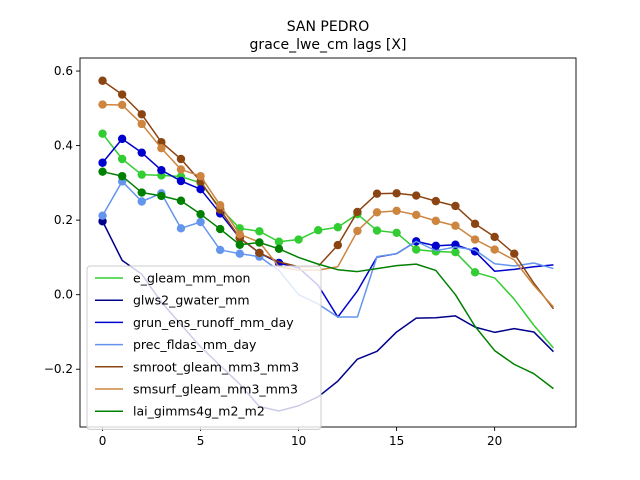  Describe the element at coordinates (191, 278) in the screenshot. I see `legend-label: e_gleam_mm_mon` at that location.